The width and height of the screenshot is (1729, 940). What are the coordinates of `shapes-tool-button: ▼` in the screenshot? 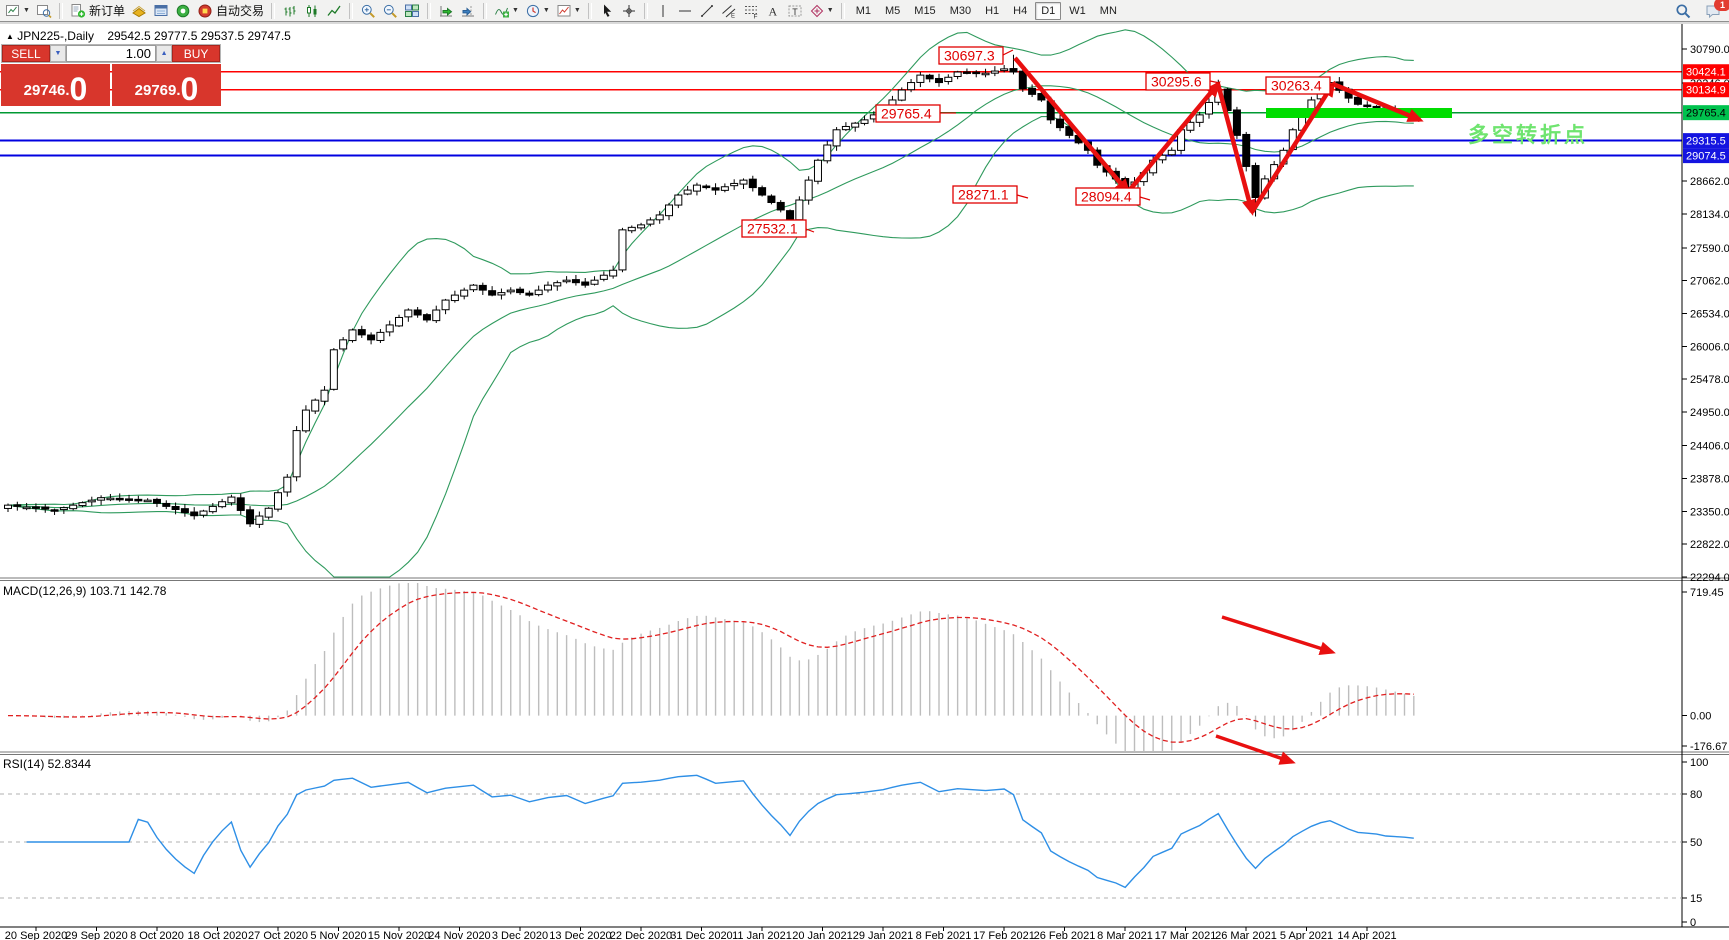 It's located at (821, 11).